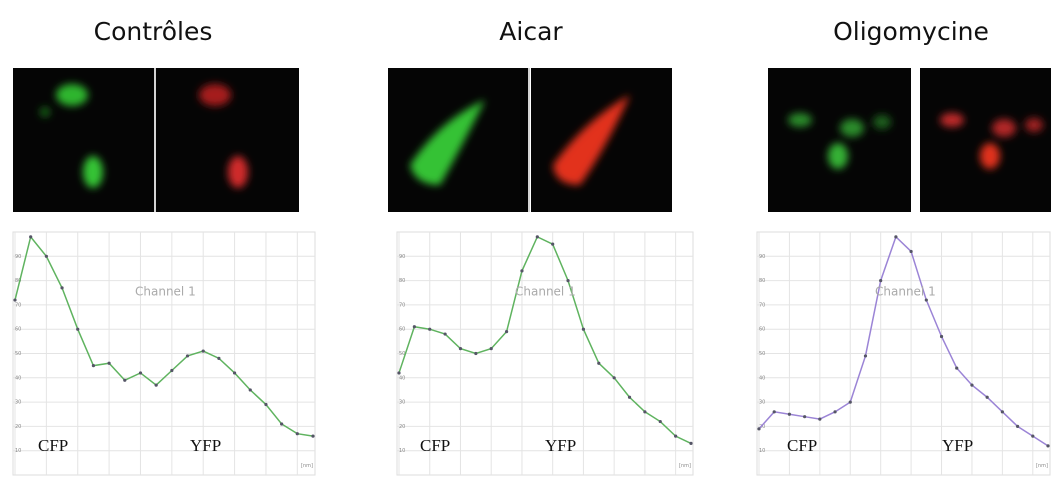 Image resolution: width=1053 pixels, height=479 pixels. I want to click on panel-title: Aicar, so click(531, 31).